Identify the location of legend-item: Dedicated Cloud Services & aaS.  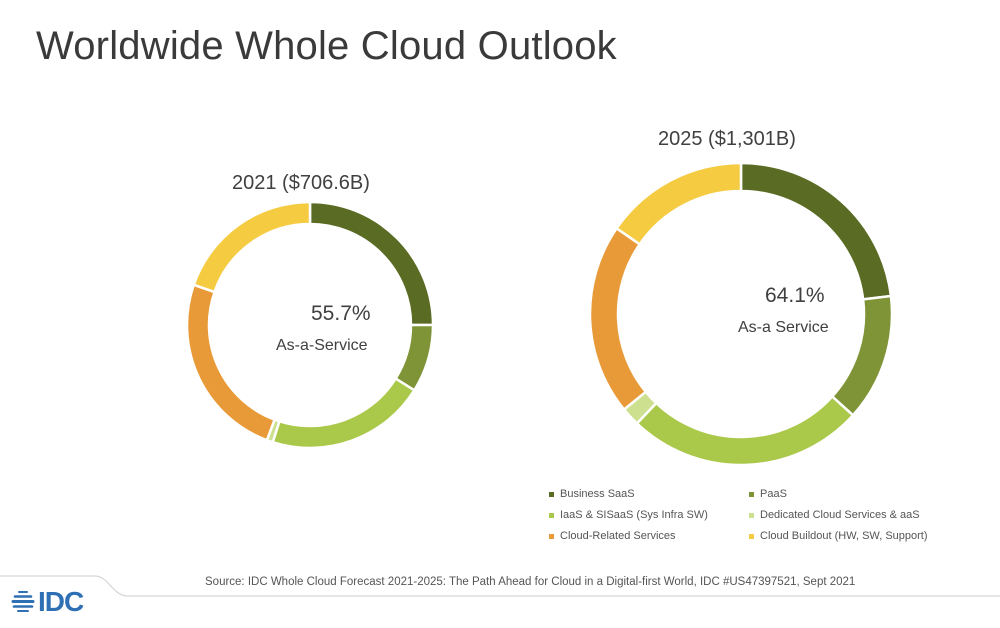
(854, 515).